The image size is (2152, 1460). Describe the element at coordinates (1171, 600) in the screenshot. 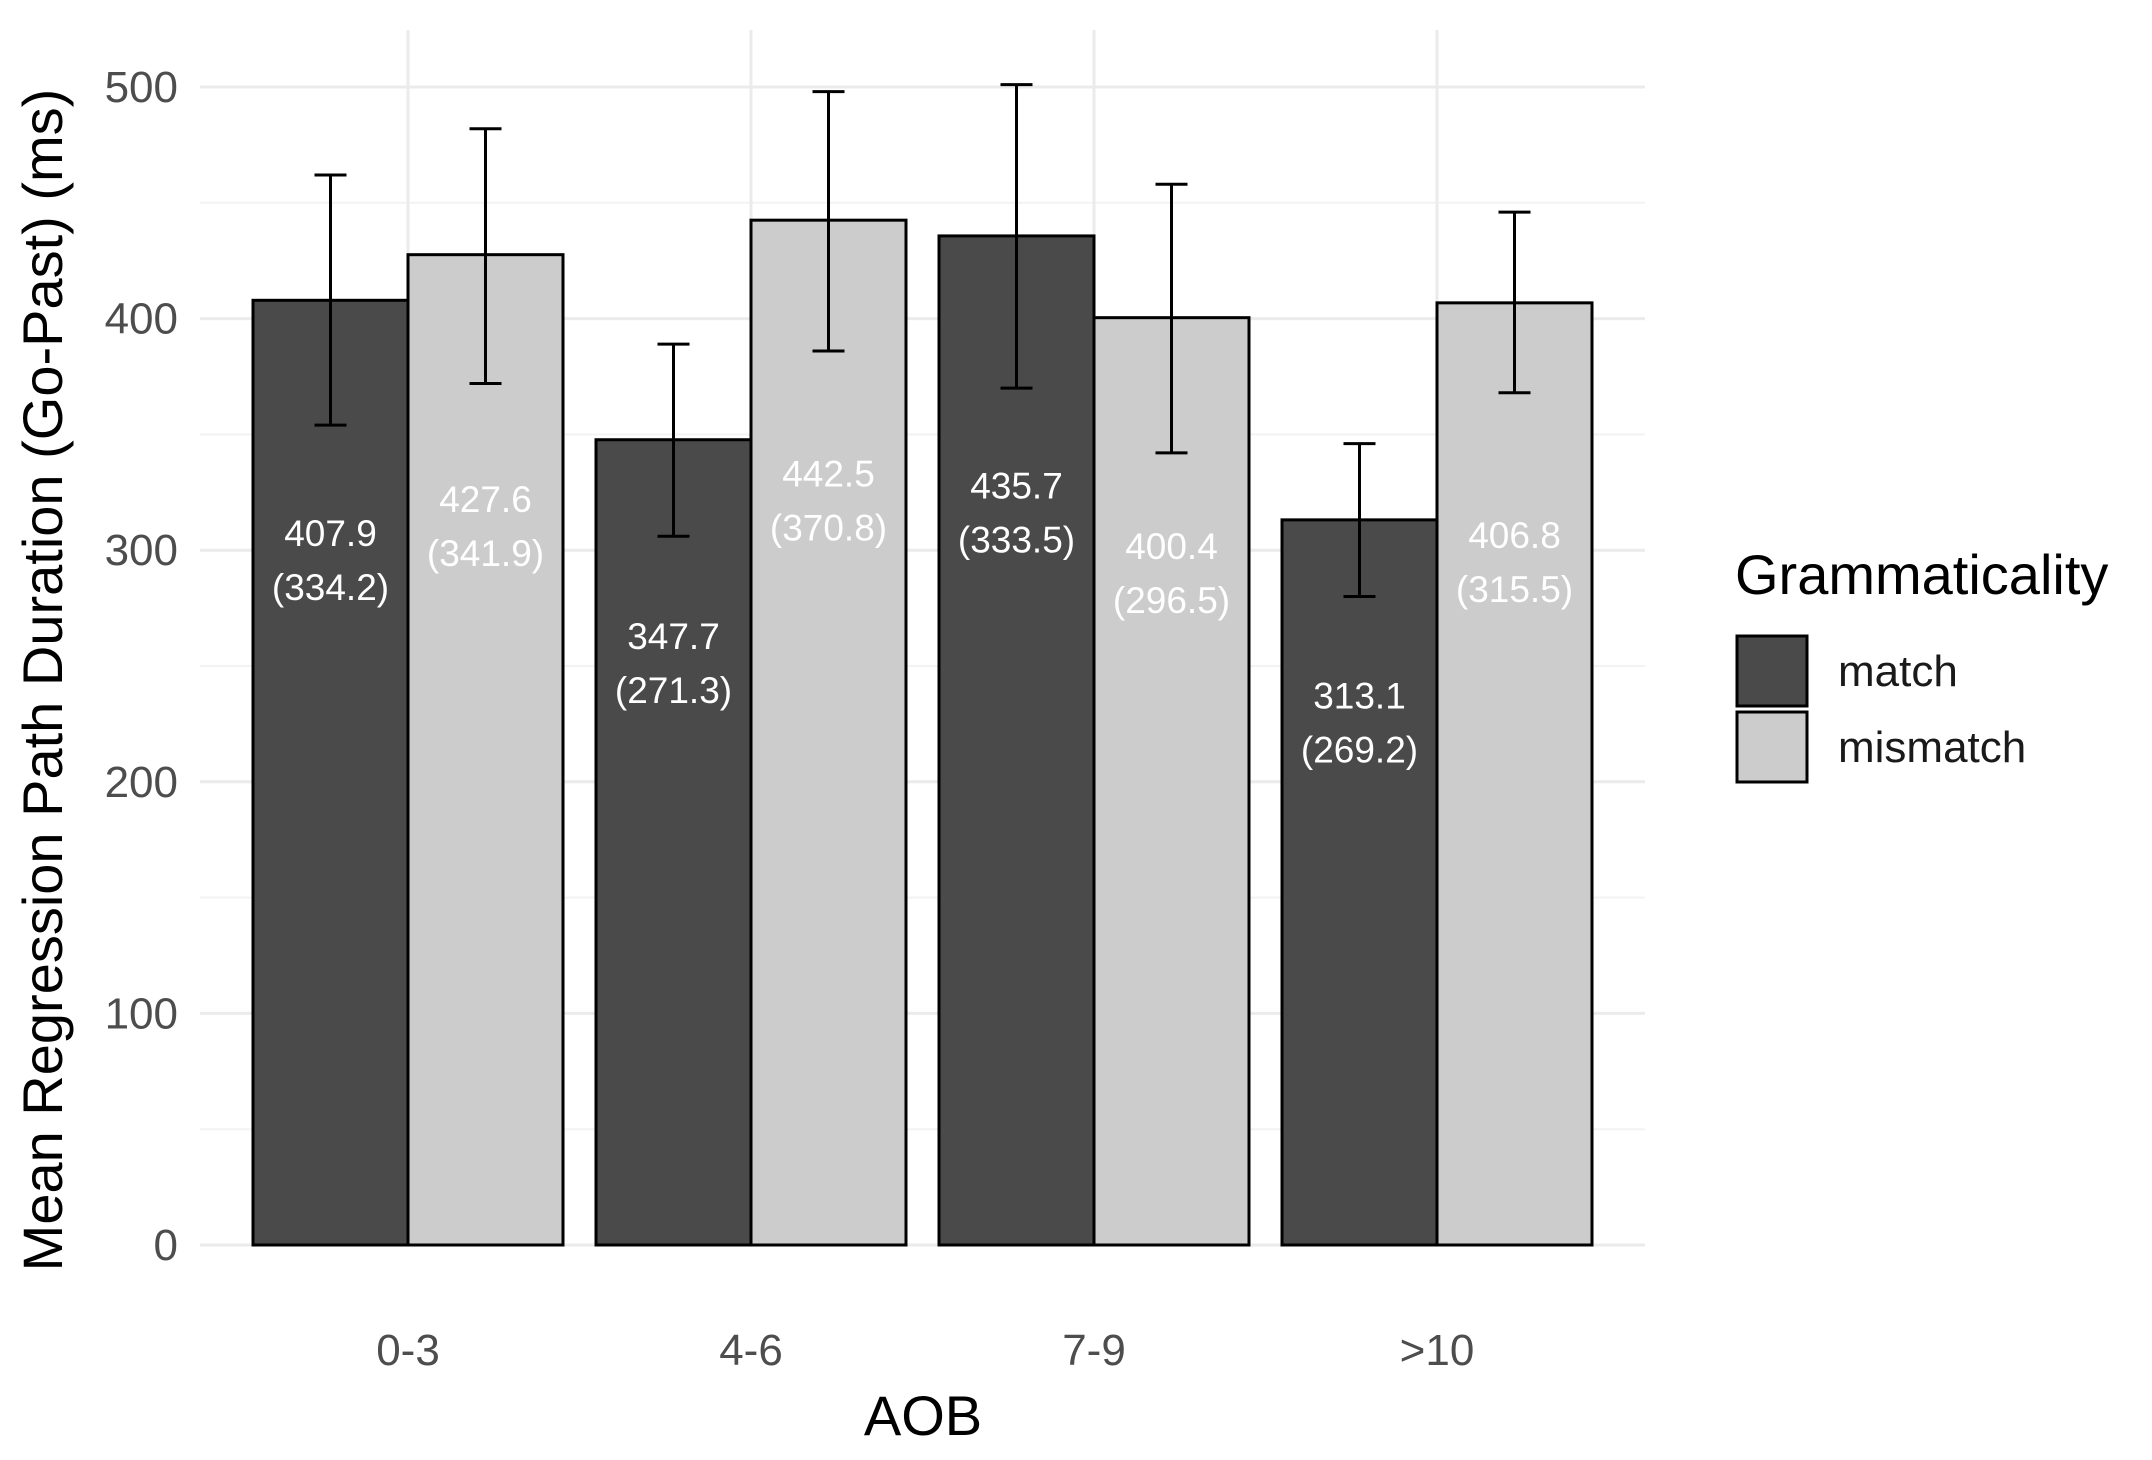

I see `data-label-sd-mismatch: (296.5)` at that location.